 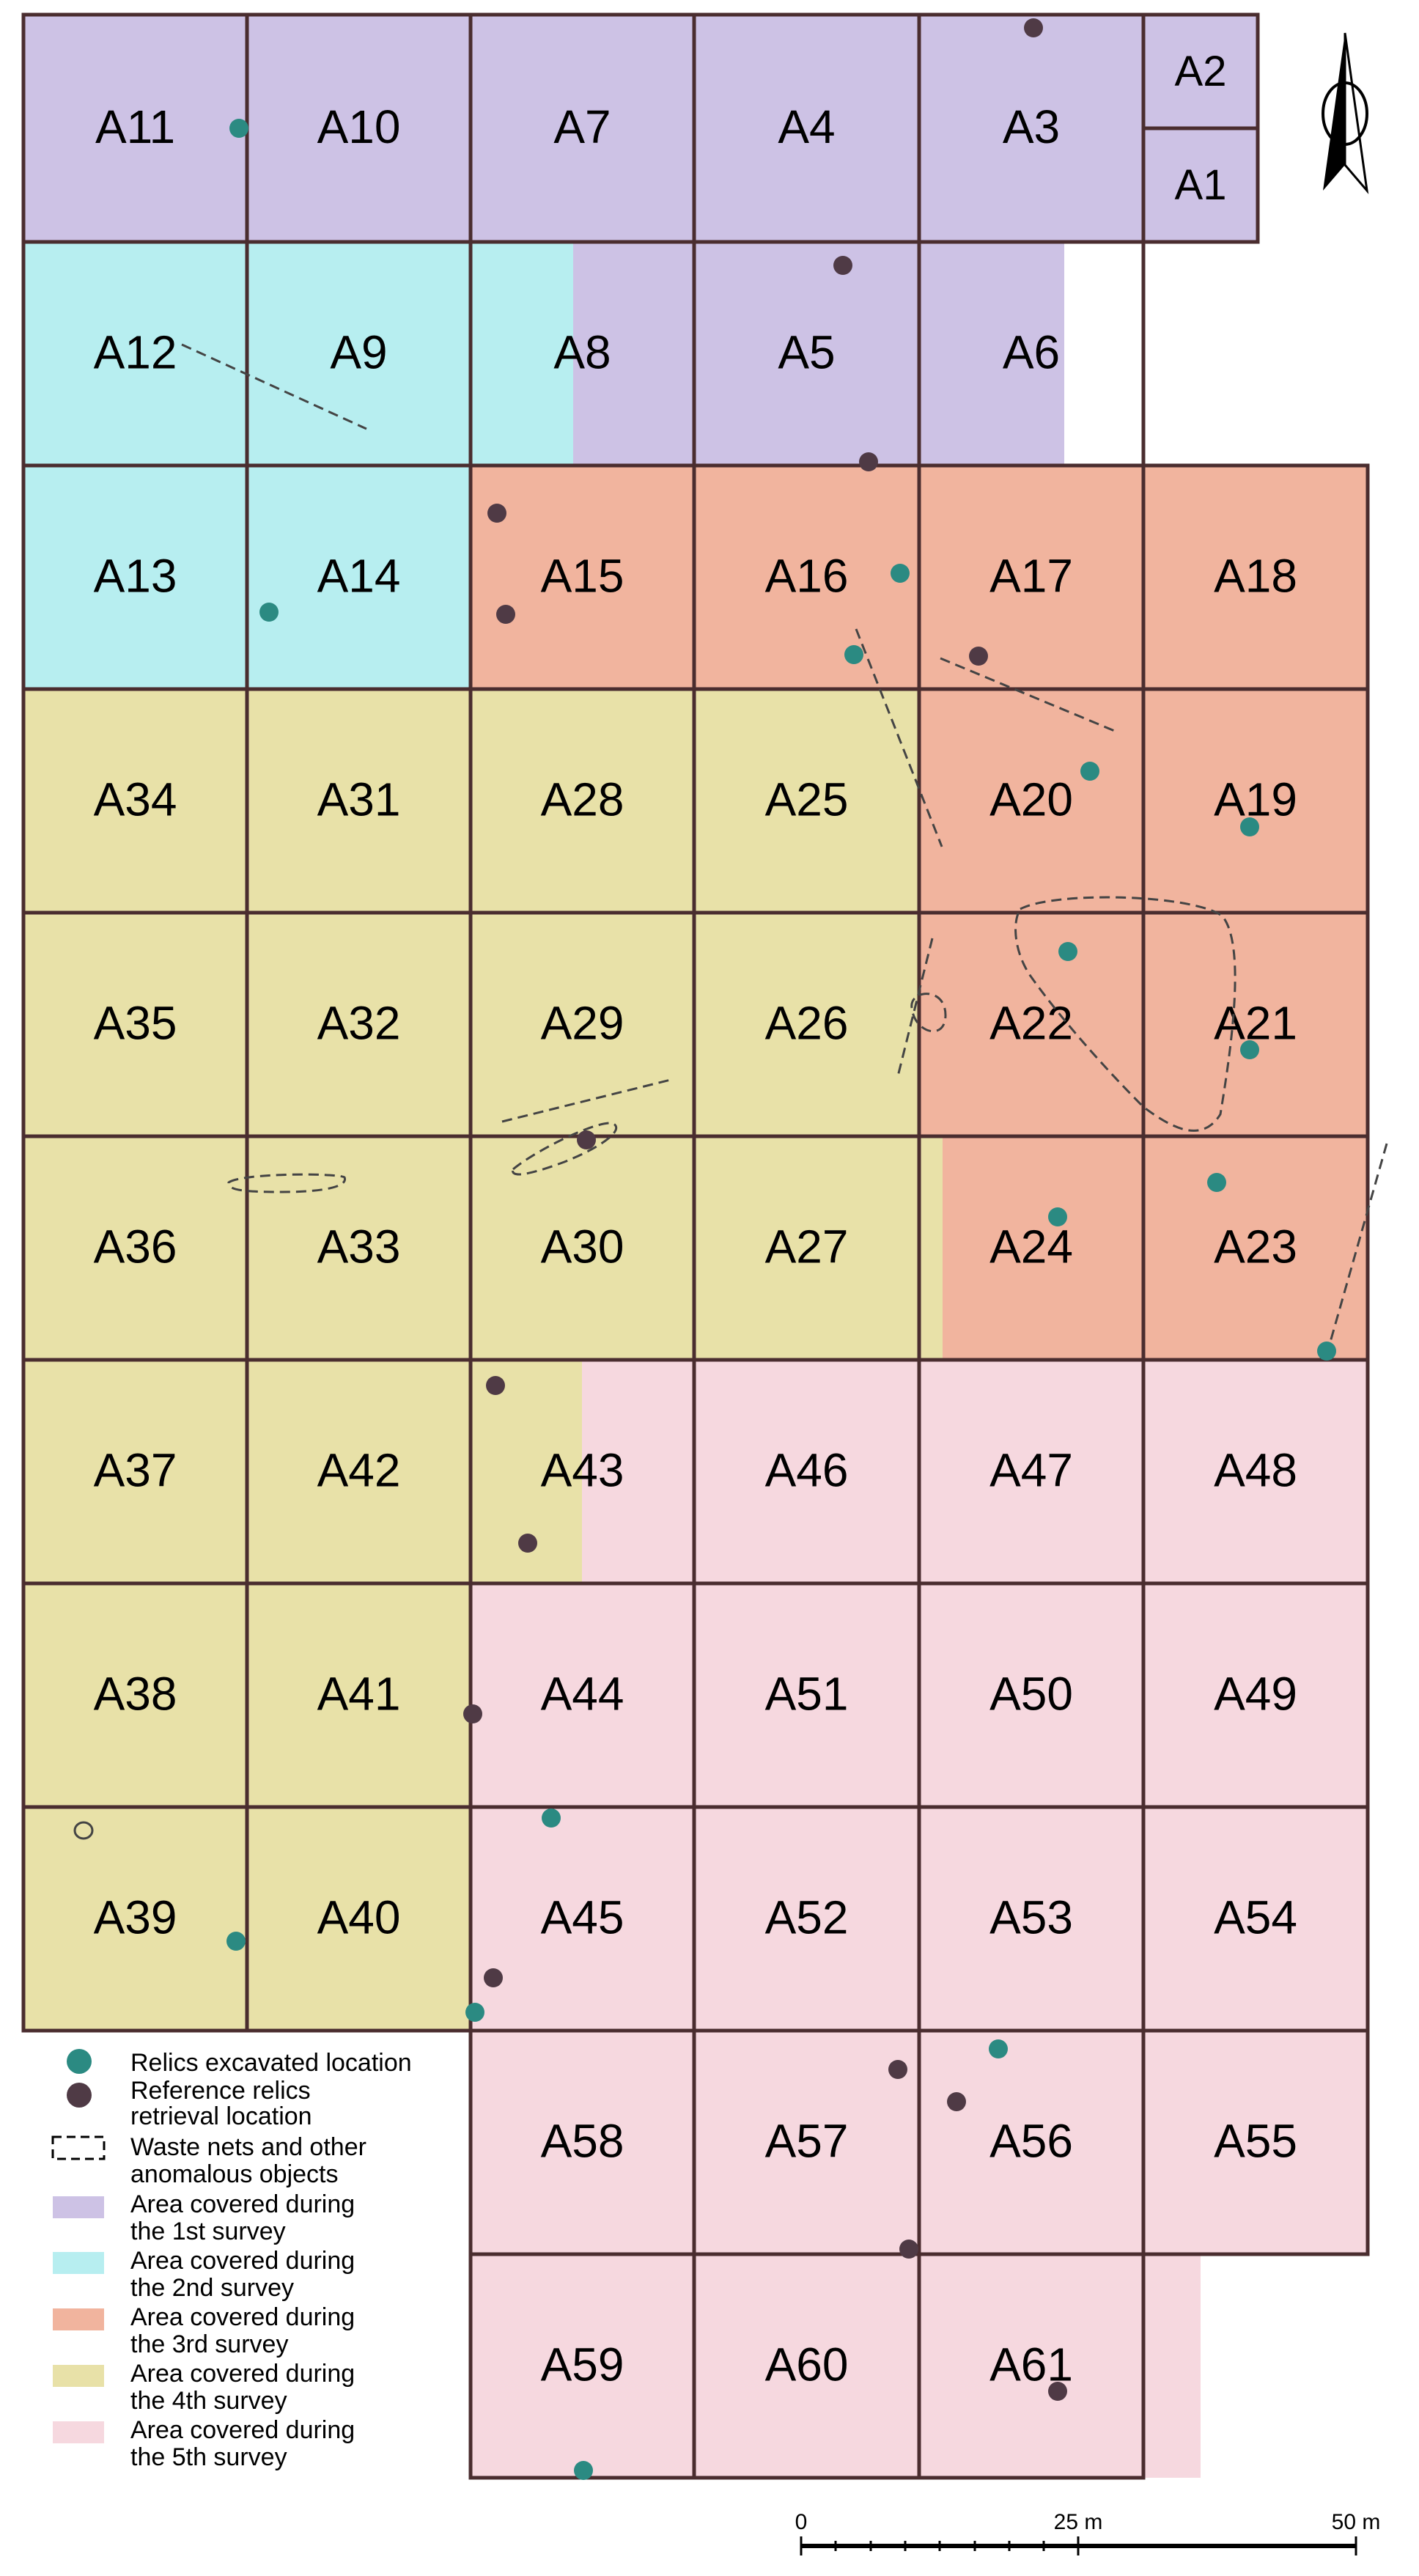 I want to click on cell-label-A7: A7, so click(x=582, y=126).